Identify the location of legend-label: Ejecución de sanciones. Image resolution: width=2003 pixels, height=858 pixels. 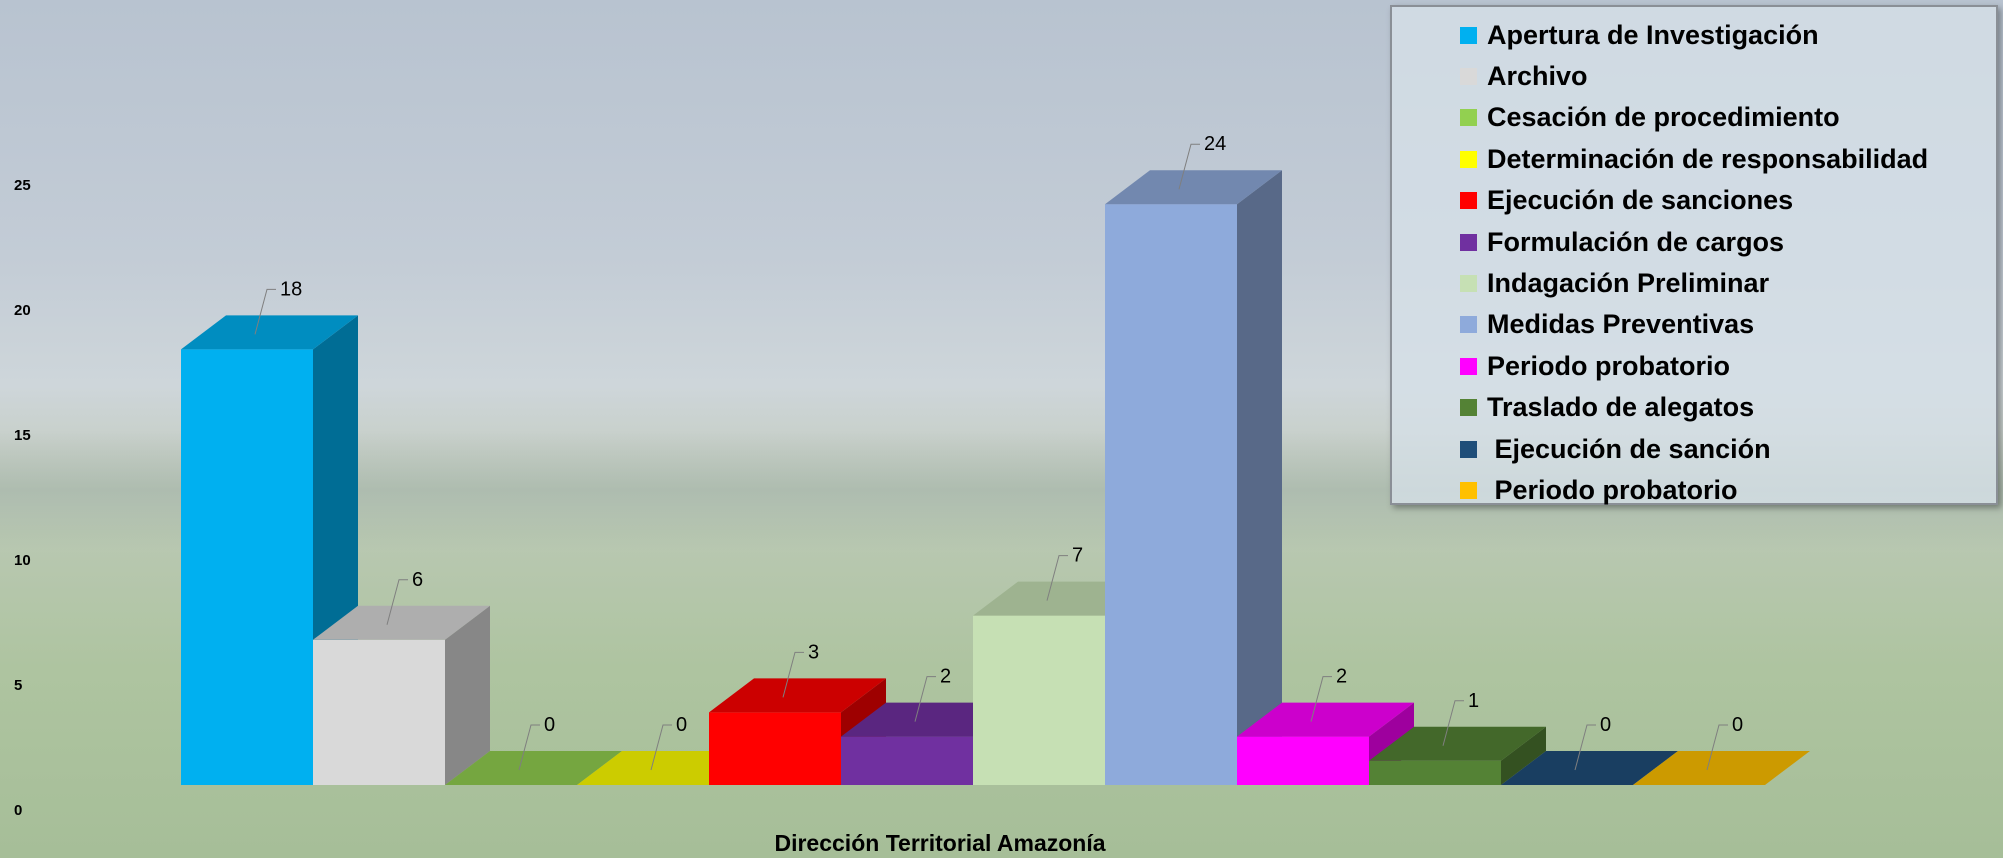
(1640, 200).